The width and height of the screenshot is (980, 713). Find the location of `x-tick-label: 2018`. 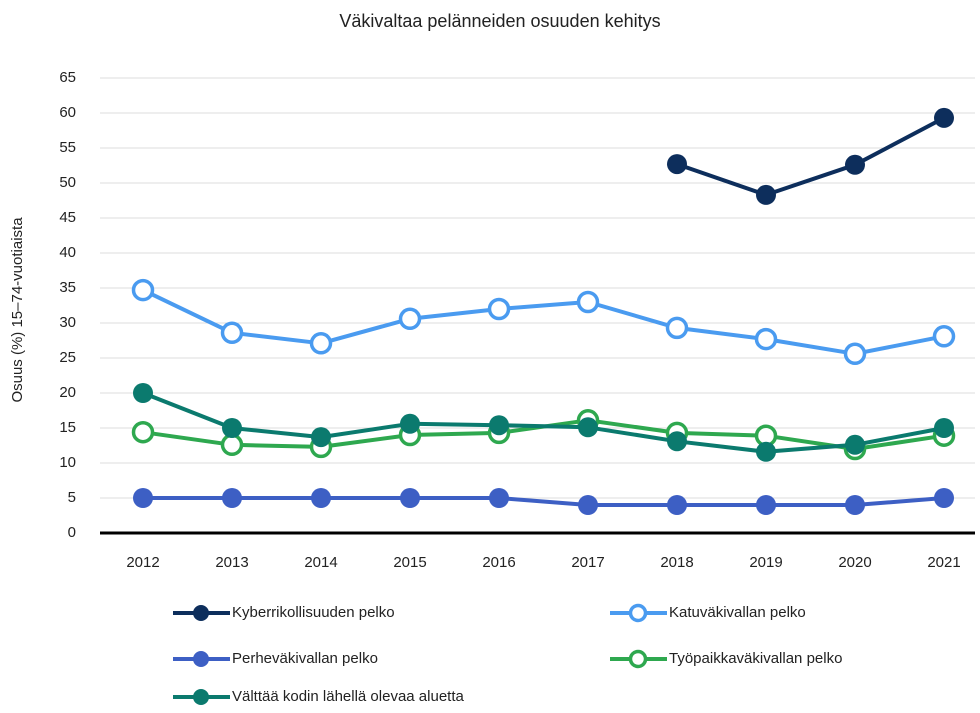

x-tick-label: 2018 is located at coordinates (676, 562).